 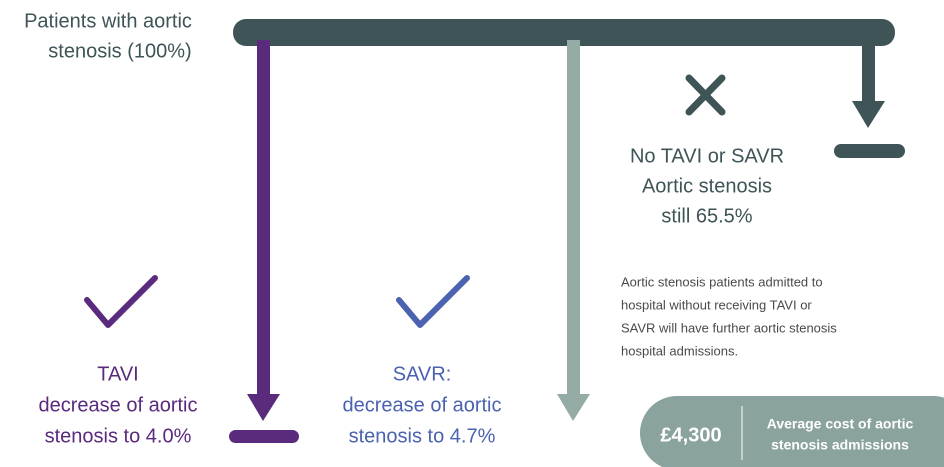 What do you see at coordinates (263, 219) in the screenshot?
I see `tavi-arrow-shaft` at bounding box center [263, 219].